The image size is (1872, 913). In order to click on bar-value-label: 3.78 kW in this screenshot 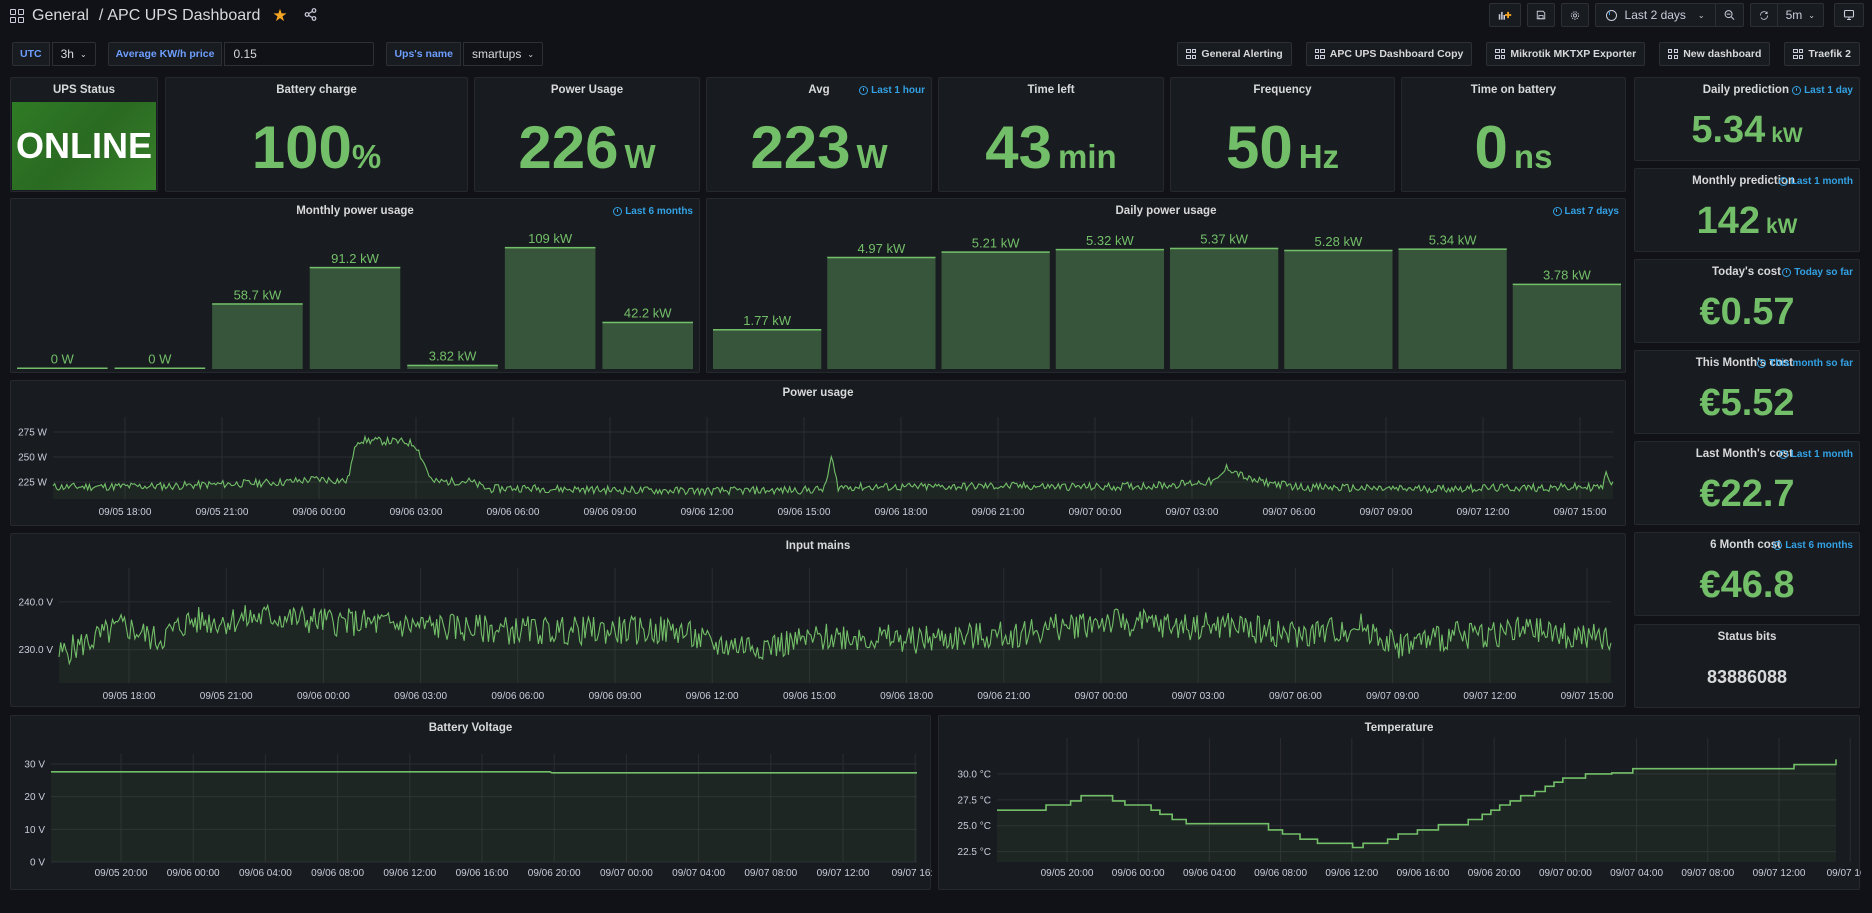, I will do `click(1567, 275)`.